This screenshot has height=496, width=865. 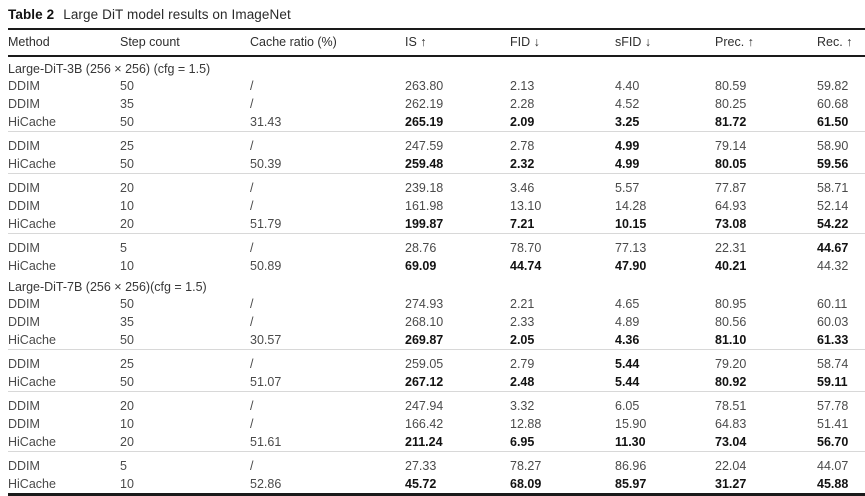 I want to click on cell-is: 247.94, so click(x=457, y=403).